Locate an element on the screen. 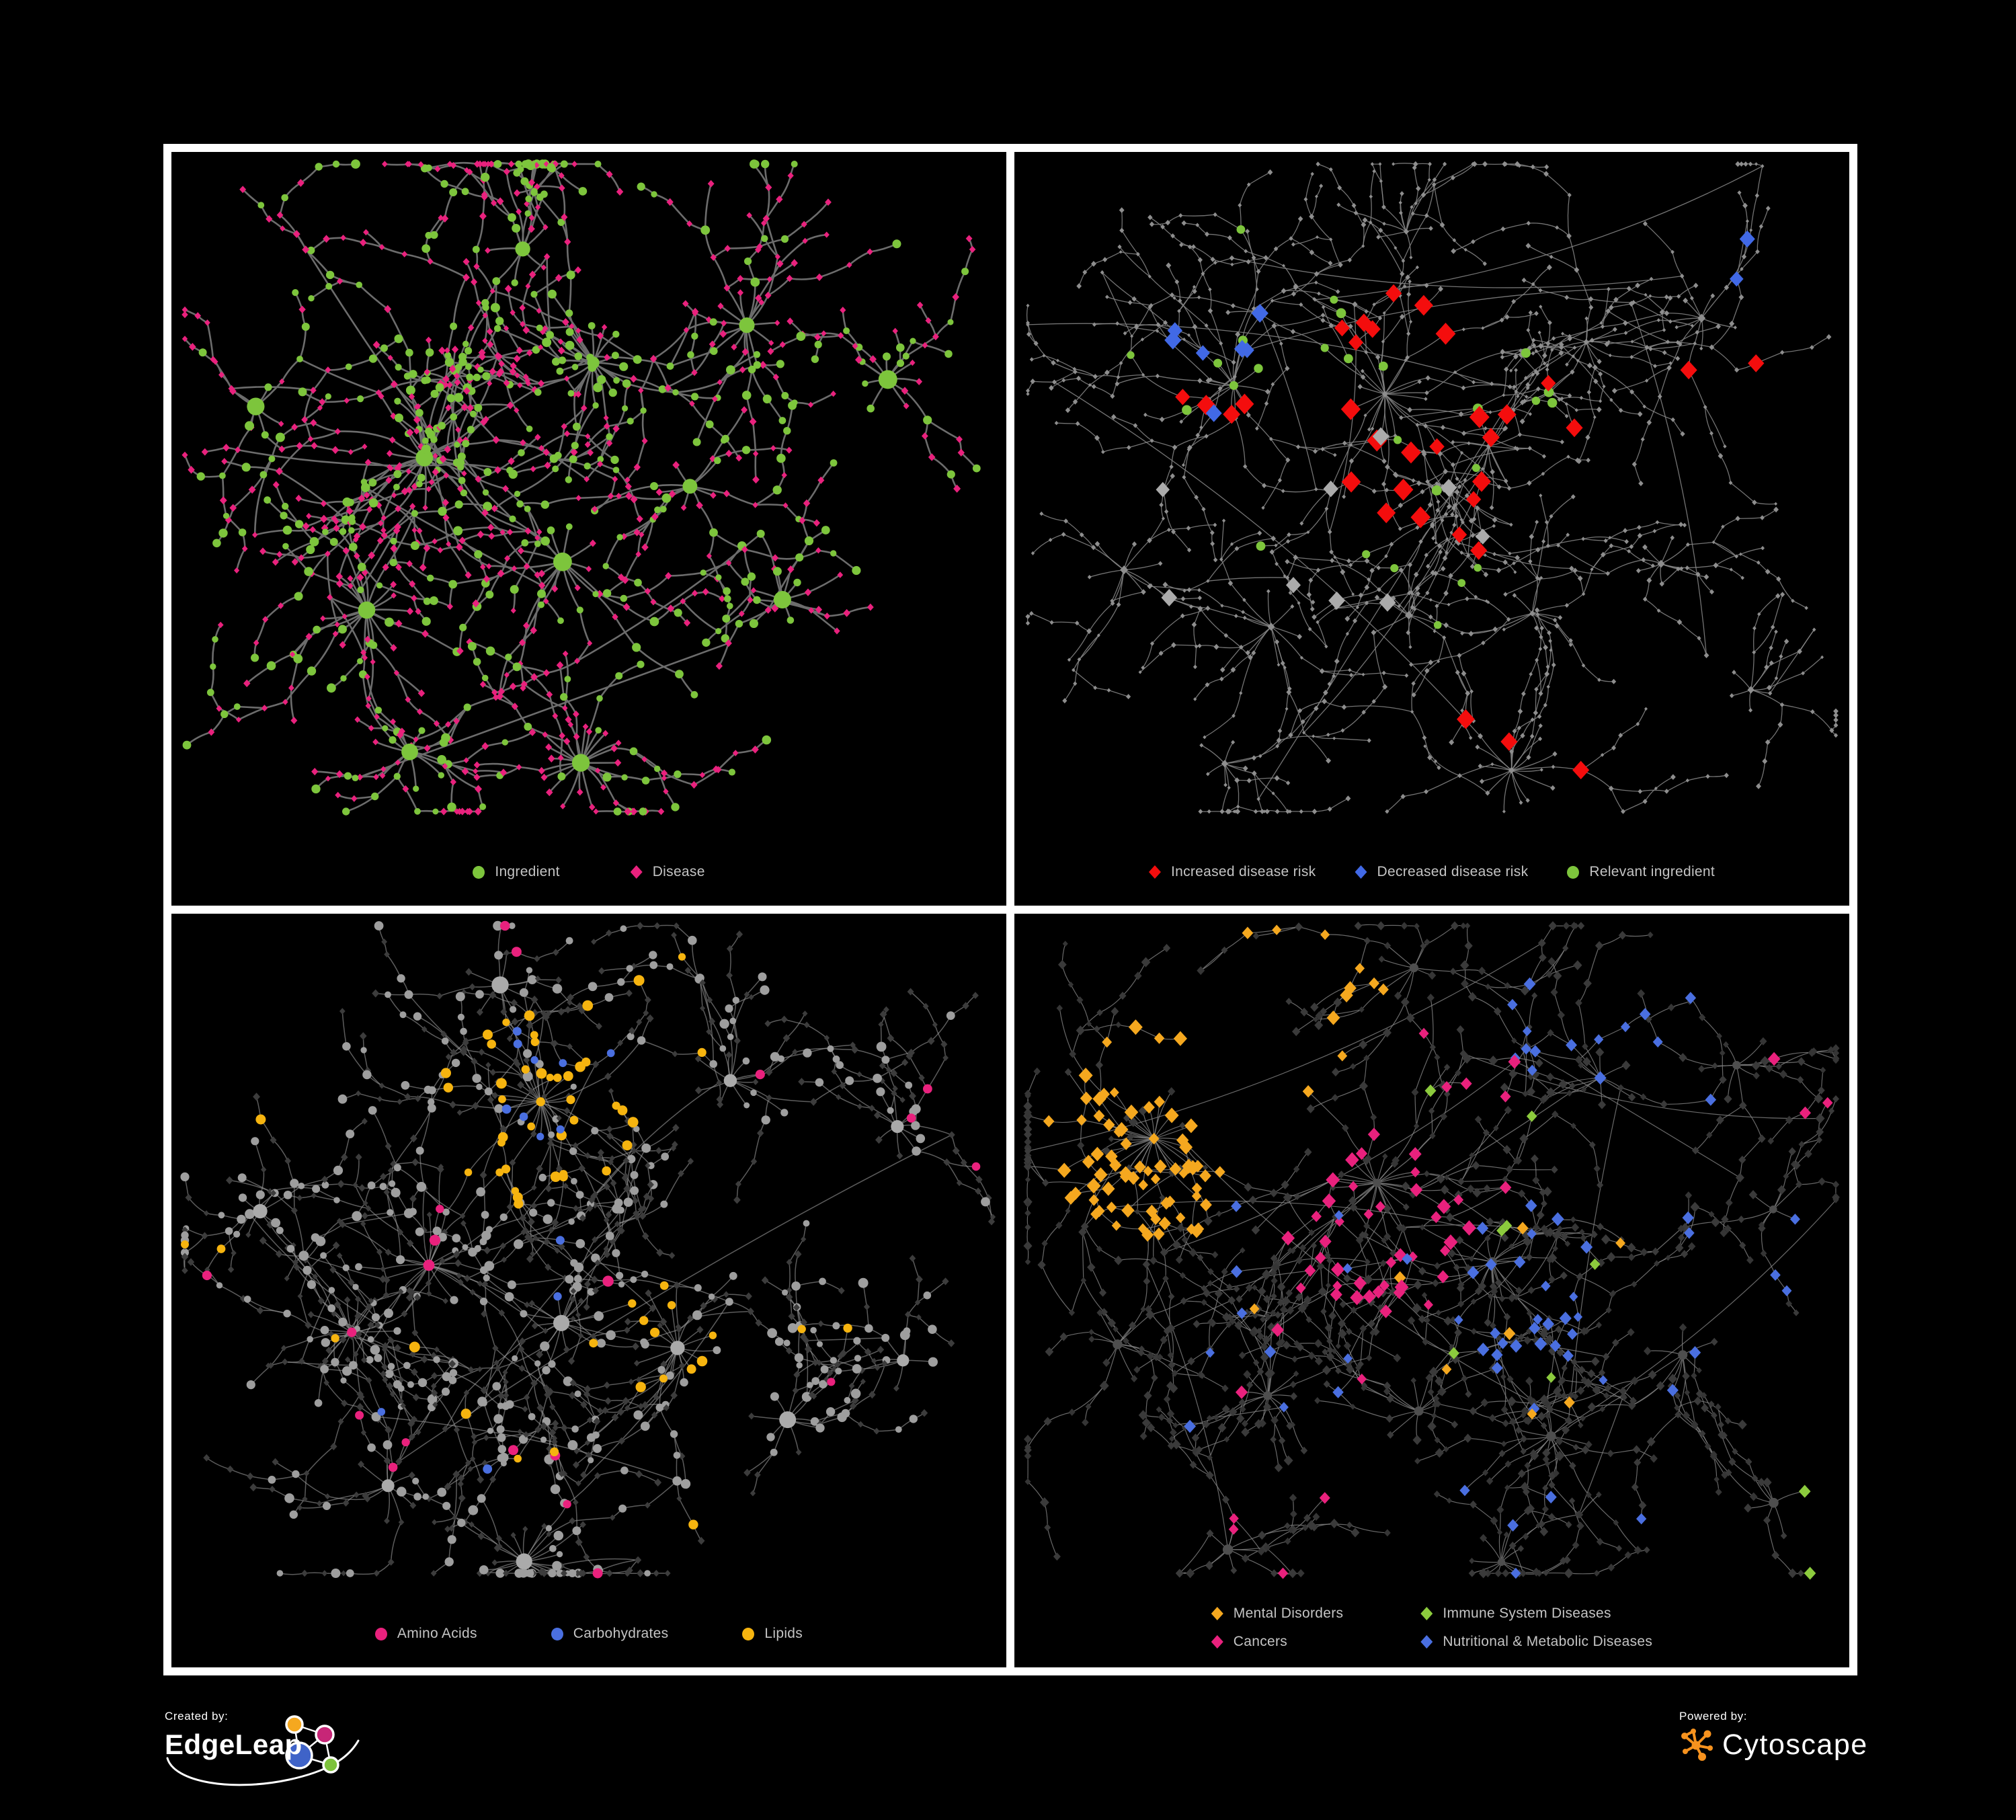 The height and width of the screenshot is (1820, 2016). legend-item-ingredient: Ingredient is located at coordinates (516, 872).